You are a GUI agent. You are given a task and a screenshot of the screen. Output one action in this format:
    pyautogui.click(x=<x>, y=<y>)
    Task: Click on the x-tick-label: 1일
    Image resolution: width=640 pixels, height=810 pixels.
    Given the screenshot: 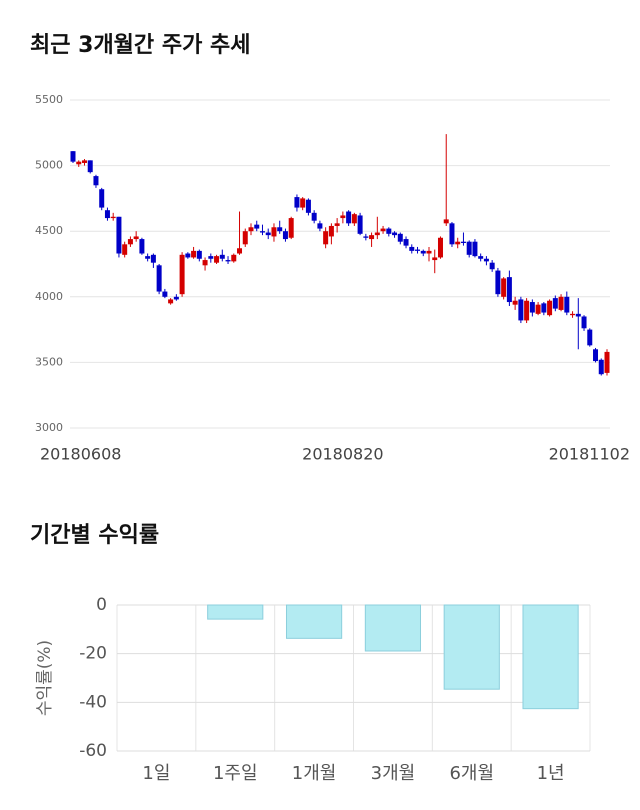 What is the action you would take?
    pyautogui.click(x=156, y=773)
    